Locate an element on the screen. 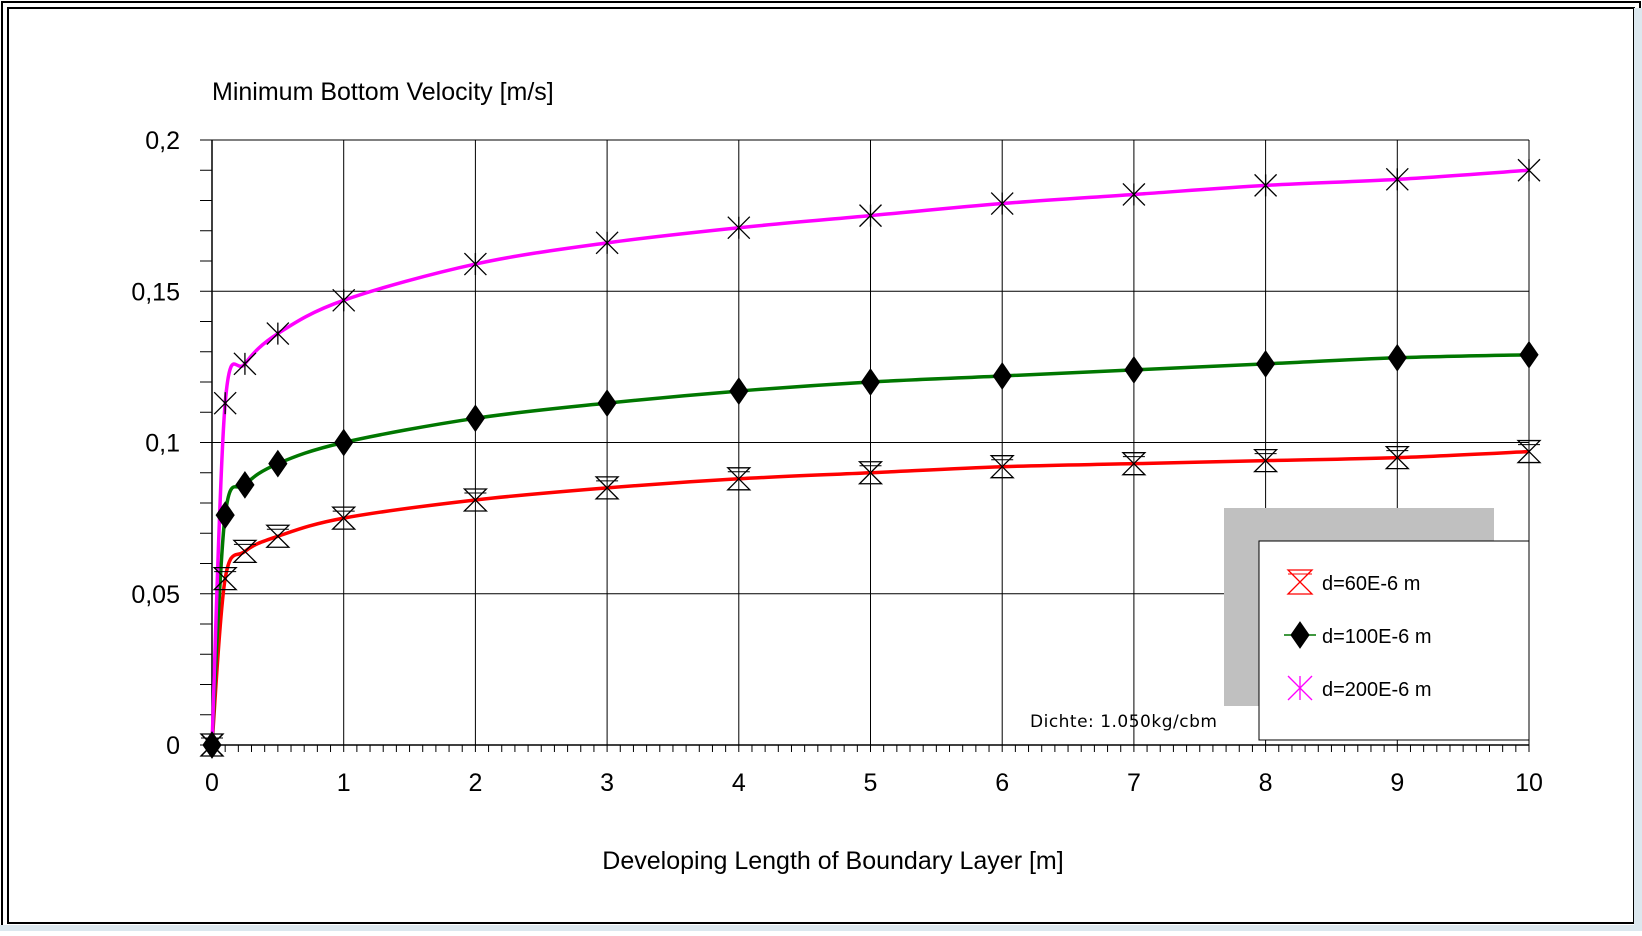 This screenshot has height=936, width=1642. x-tick-label: 4 is located at coordinates (739, 783).